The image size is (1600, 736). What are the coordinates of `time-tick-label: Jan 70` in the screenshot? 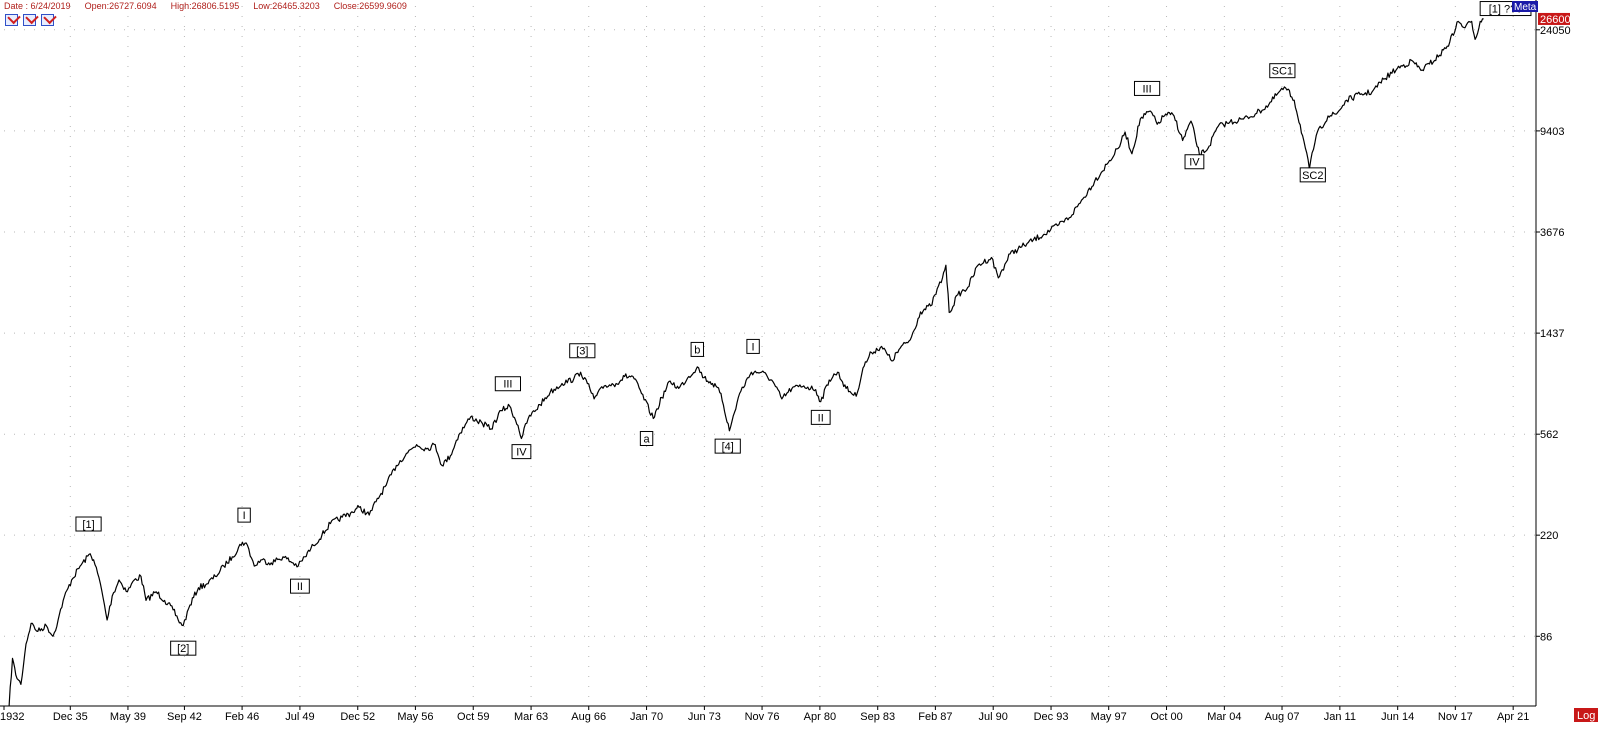 It's located at (646, 717).